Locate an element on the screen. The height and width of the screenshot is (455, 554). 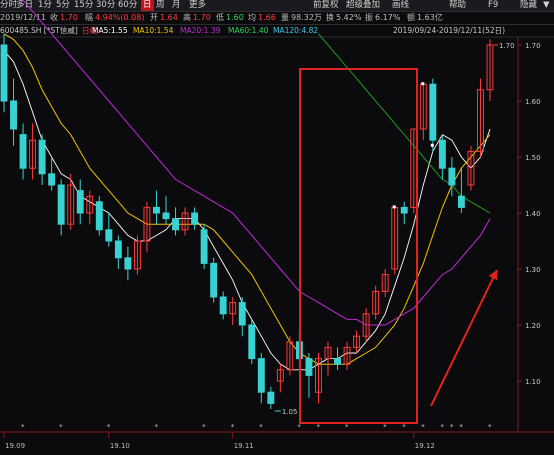
info-turnover-label: 换 is located at coordinates (330, 17).